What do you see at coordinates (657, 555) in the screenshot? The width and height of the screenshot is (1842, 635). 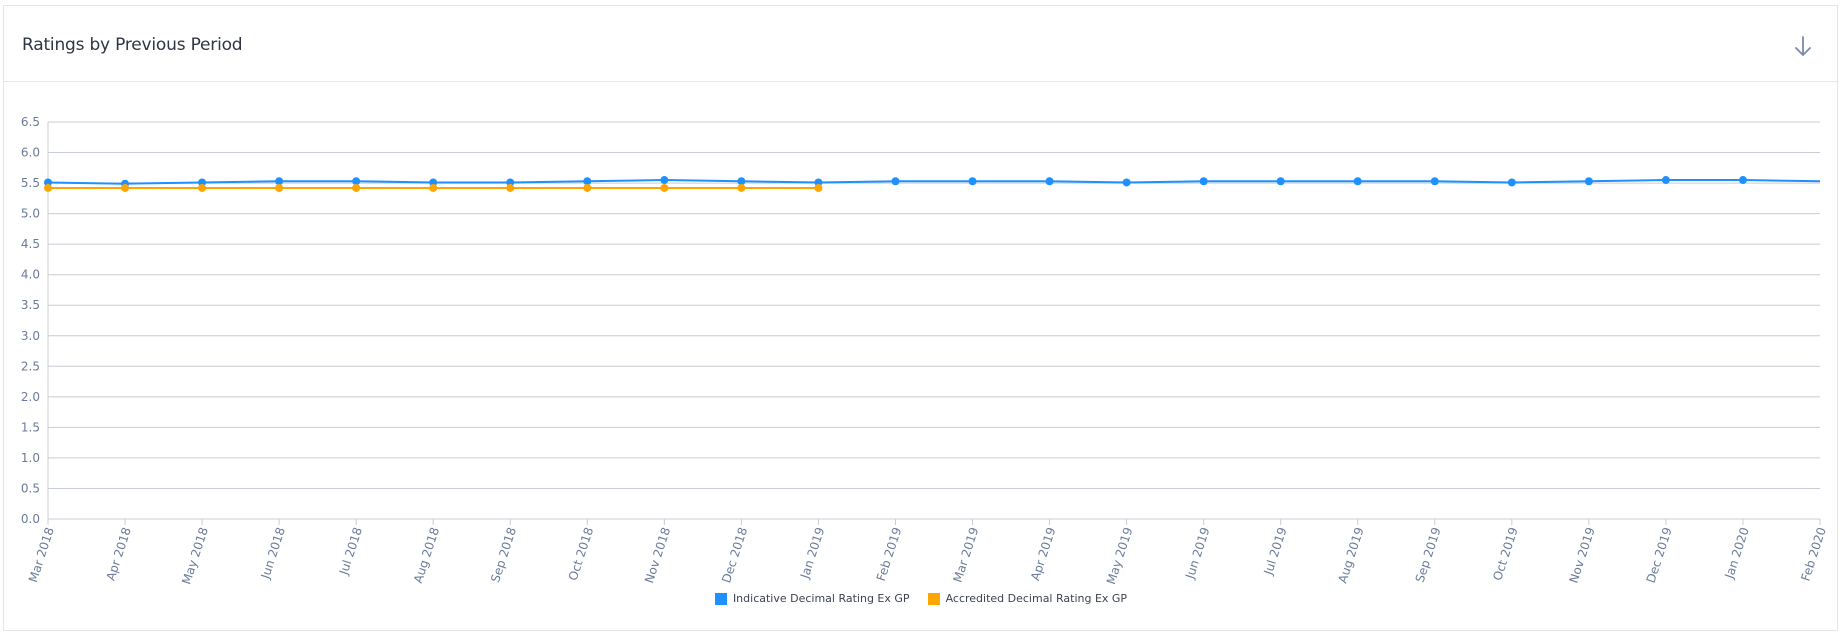 I see `x-tick-label: Nov 2018` at bounding box center [657, 555].